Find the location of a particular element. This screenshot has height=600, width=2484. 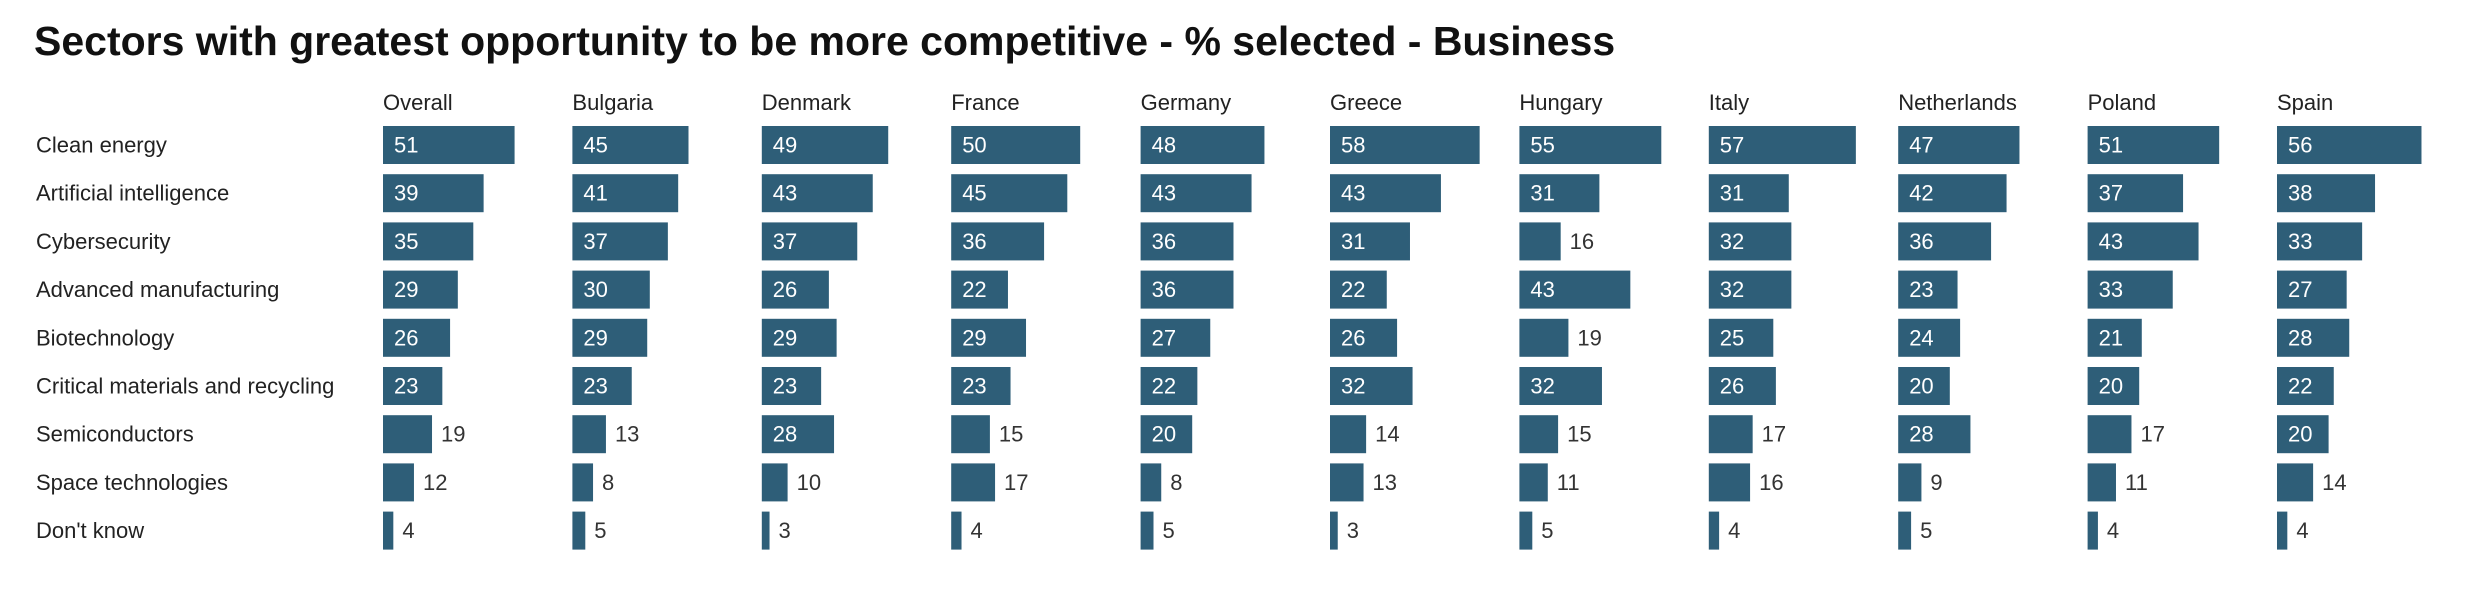

data-label: 12 is located at coordinates (435, 482).